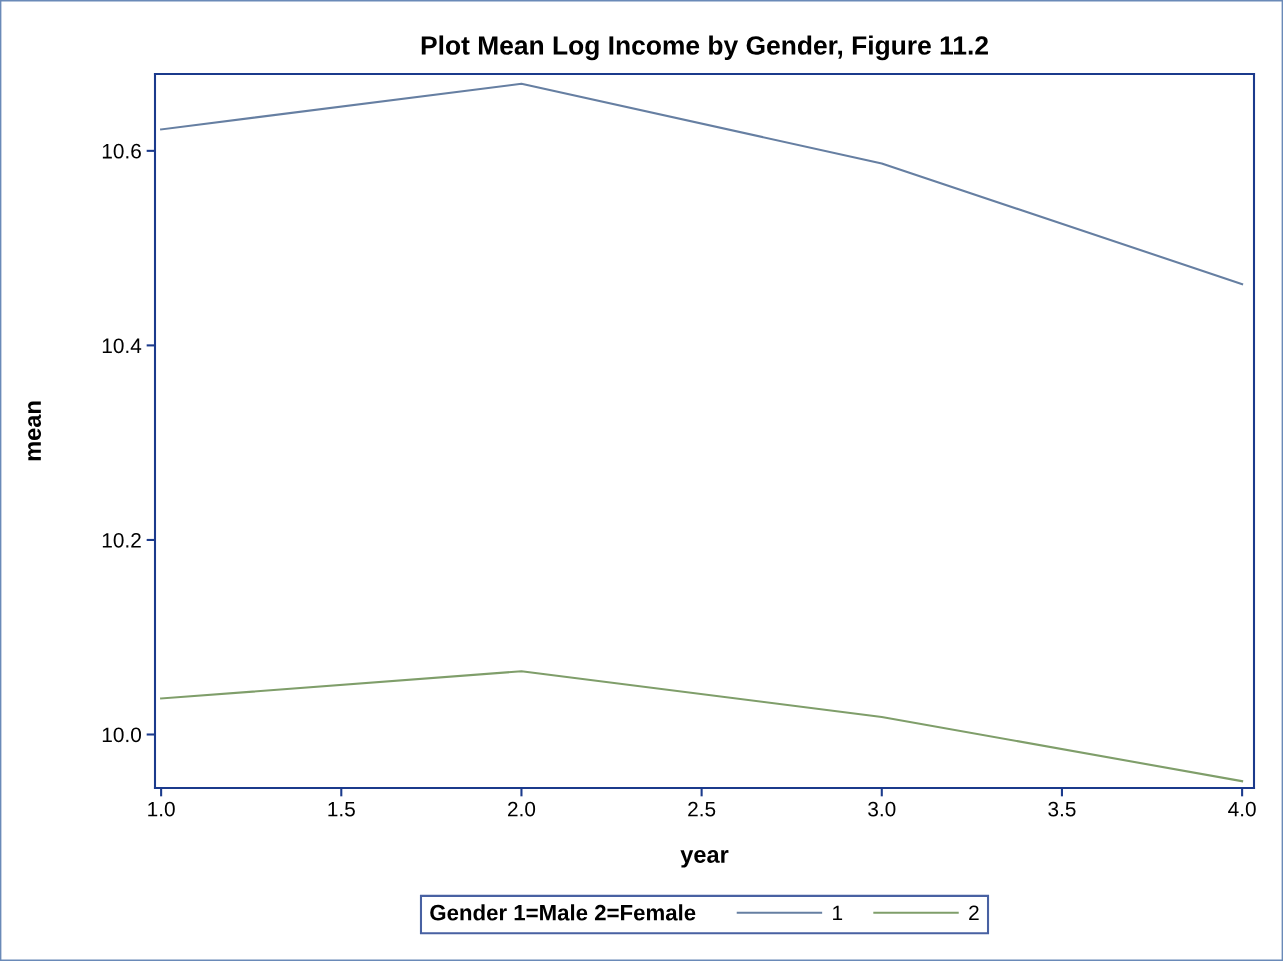 Image resolution: width=1283 pixels, height=961 pixels. Describe the element at coordinates (838, 912) in the screenshot. I see `legend-label: 1` at that location.